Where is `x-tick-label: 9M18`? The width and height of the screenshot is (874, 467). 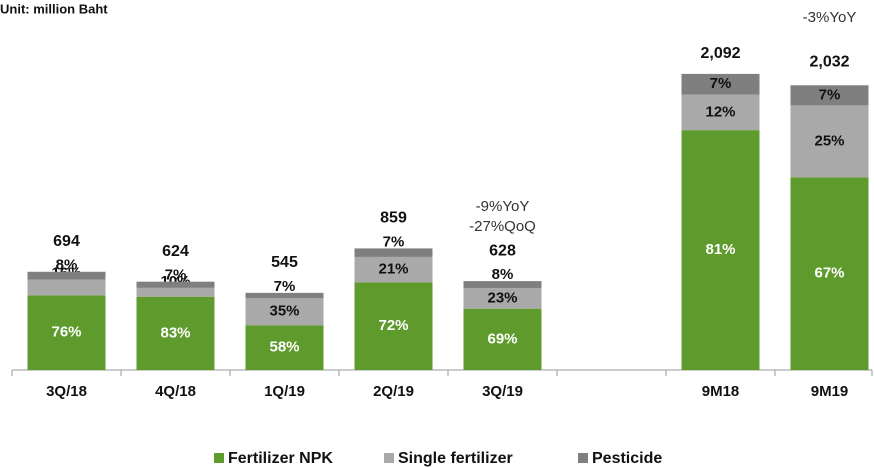 x-tick-label: 9M18 is located at coordinates (721, 391).